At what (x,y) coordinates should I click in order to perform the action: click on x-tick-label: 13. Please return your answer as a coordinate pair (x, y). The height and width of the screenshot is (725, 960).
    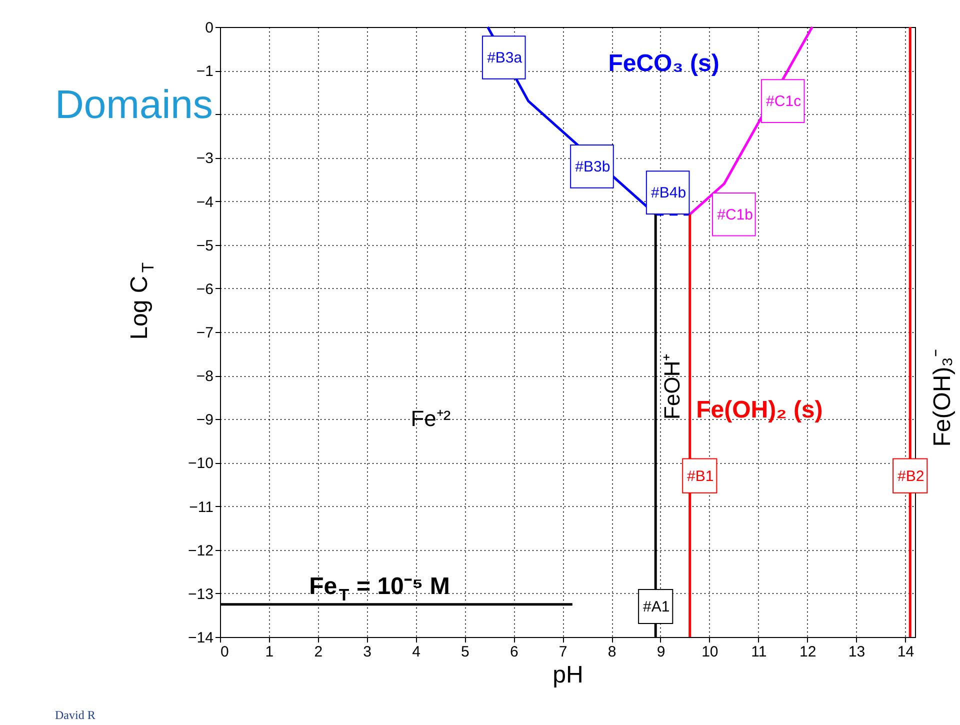
    Looking at the image, I should click on (857, 652).